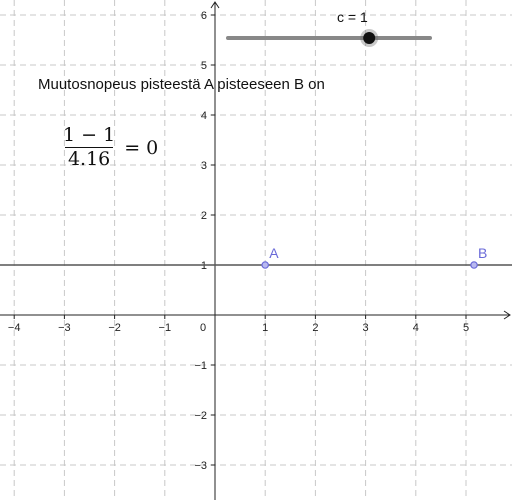 This screenshot has width=512, height=500. Describe the element at coordinates (352, 17) in the screenshot. I see `slider-label: c = 1` at that location.